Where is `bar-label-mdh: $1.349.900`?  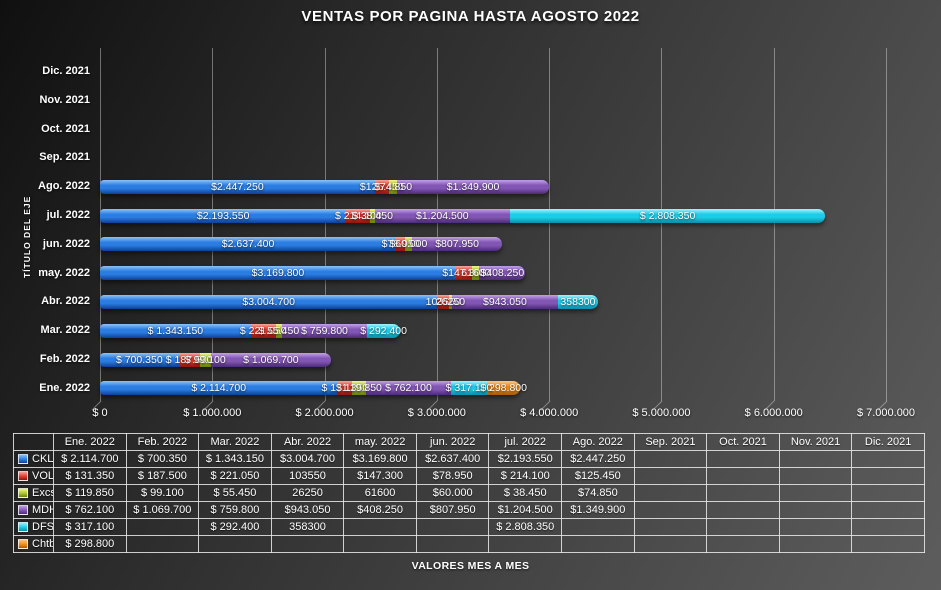
bar-label-mdh: $1.349.900 is located at coordinates (473, 186).